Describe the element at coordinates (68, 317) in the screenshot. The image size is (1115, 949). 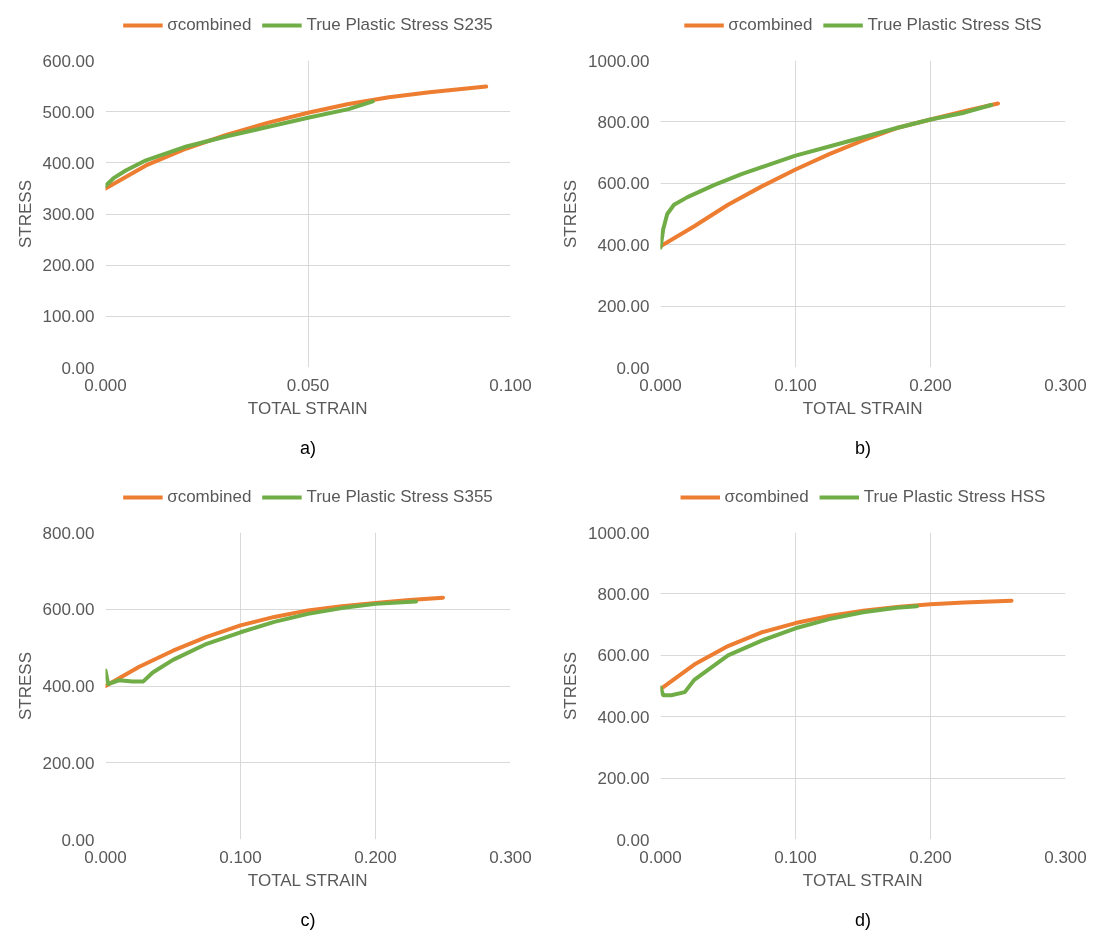
I see `y-tick-label: 100.00` at that location.